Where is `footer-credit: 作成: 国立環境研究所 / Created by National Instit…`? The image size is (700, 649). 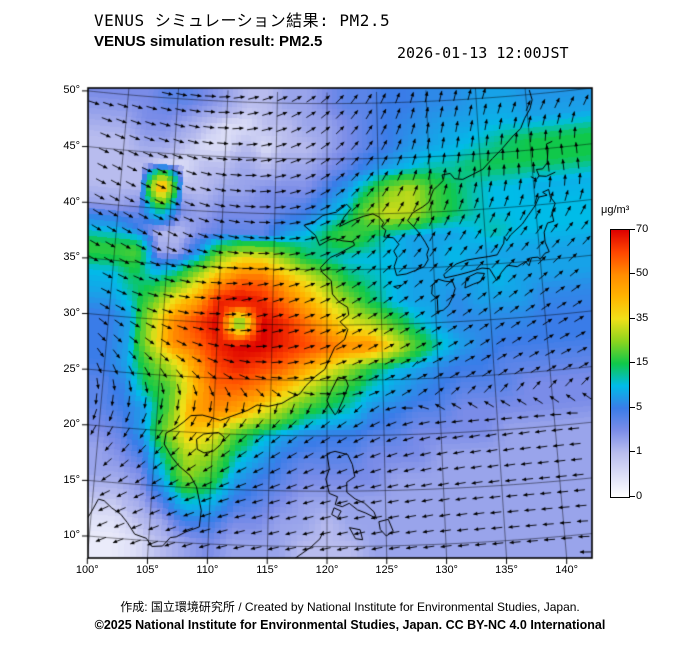 footer-credit: 作成: 国立環境研究所 / Created by National Instit… is located at coordinates (350, 607).